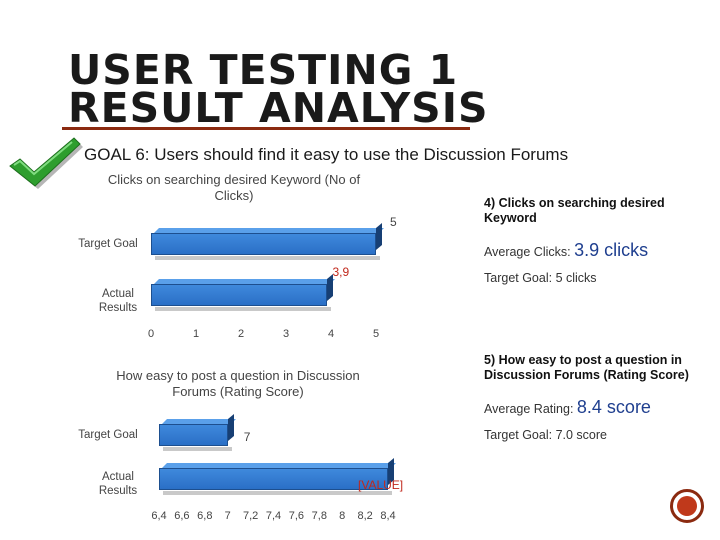 The image size is (720, 540). What do you see at coordinates (529, 409) in the screenshot?
I see `average-label: Average Rating:` at bounding box center [529, 409].